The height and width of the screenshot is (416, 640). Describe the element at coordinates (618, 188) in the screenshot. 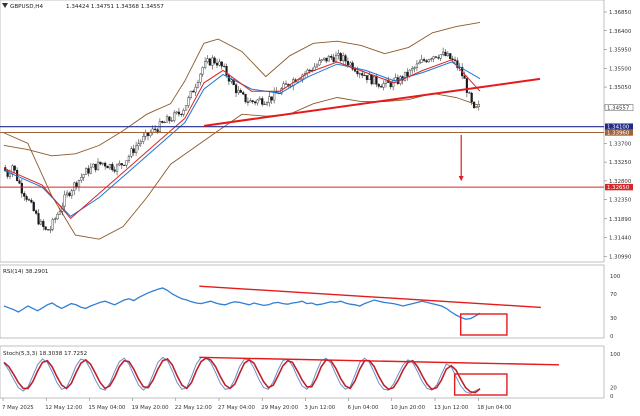

I see `level-price-label: 1.32650` at that location.